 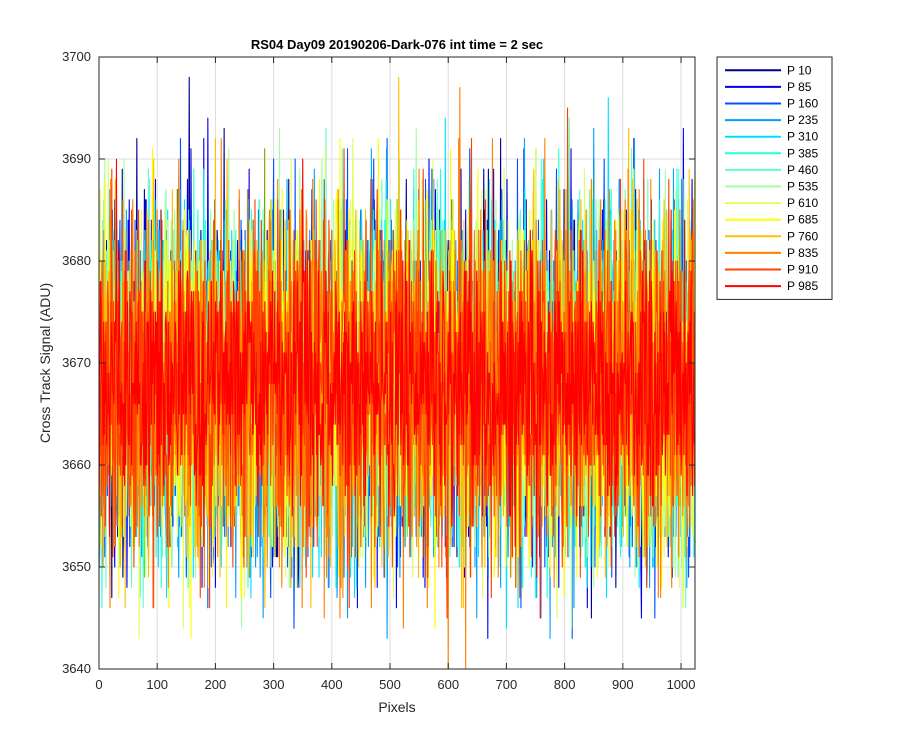 I want to click on x-tick-label: 500, so click(x=390, y=684).